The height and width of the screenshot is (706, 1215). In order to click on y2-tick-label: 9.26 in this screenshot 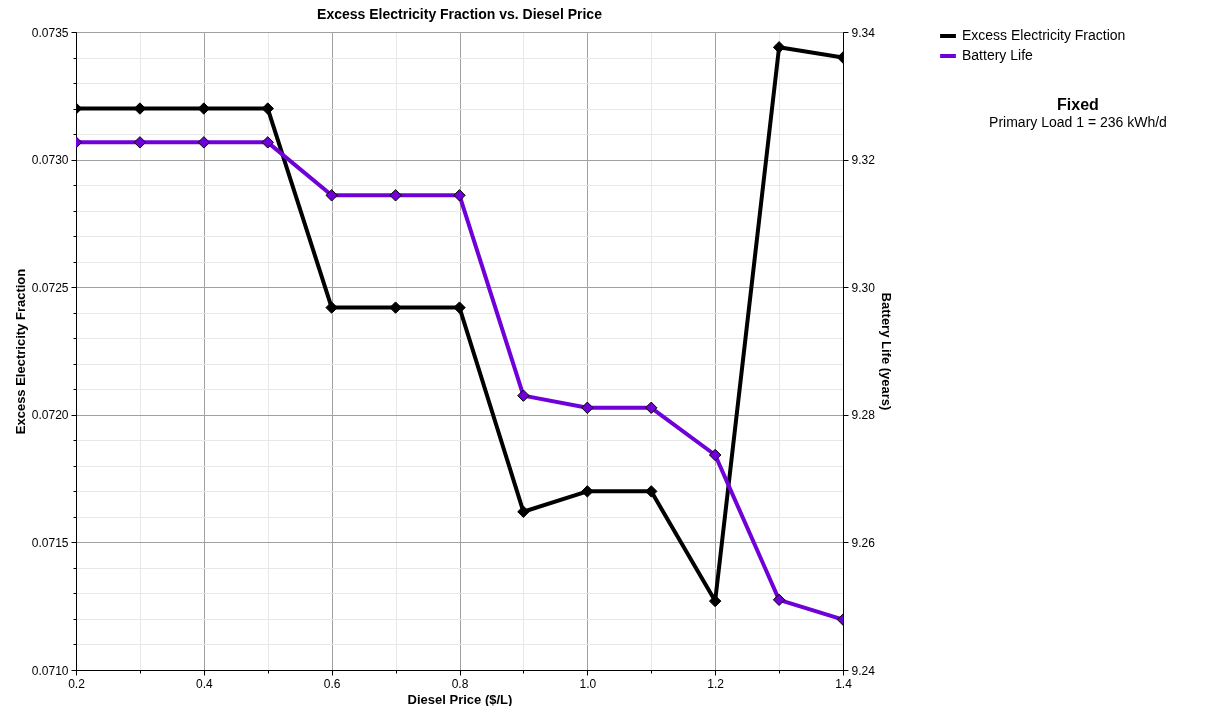, I will do `click(863, 542)`.